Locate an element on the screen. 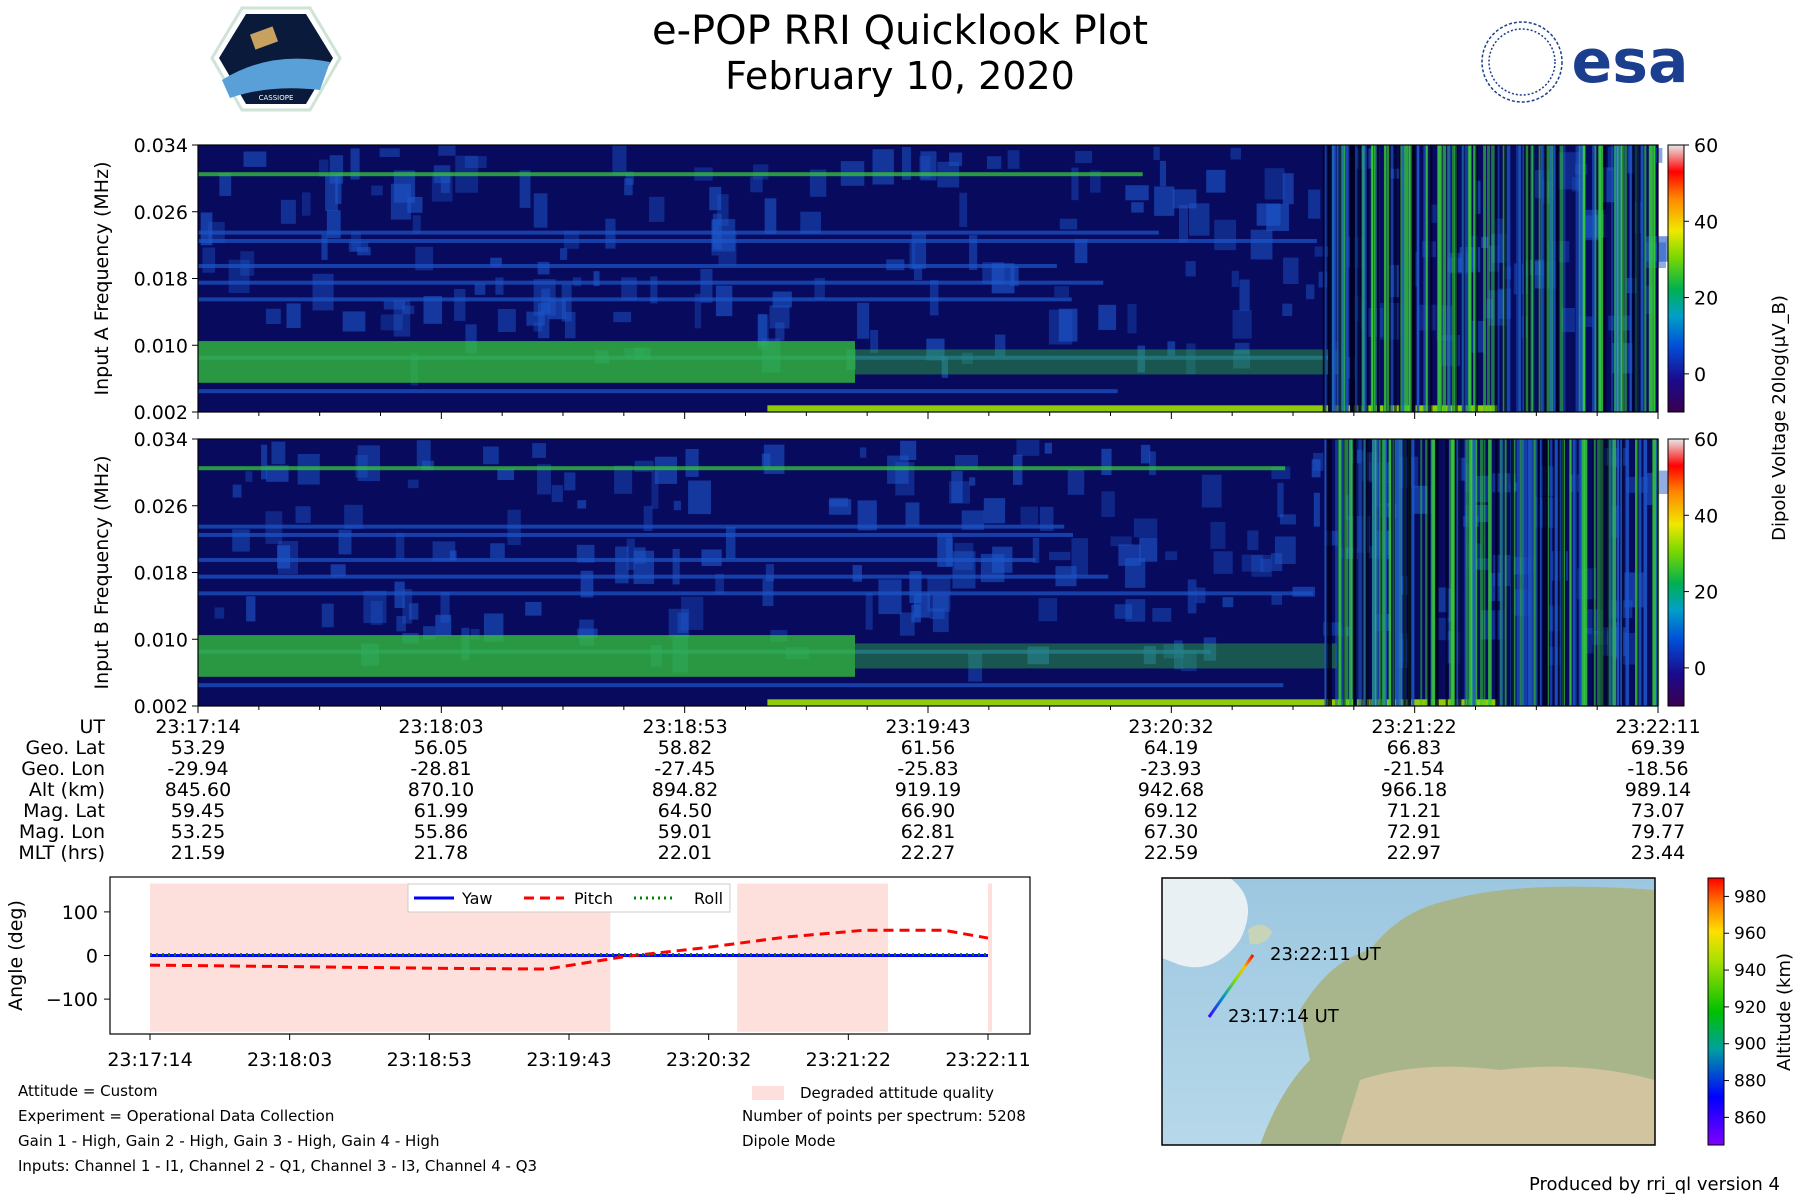 Image resolution: width=1800 pixels, height=1200 pixels. ephemeris-cell: 919.19 is located at coordinates (928, 790).